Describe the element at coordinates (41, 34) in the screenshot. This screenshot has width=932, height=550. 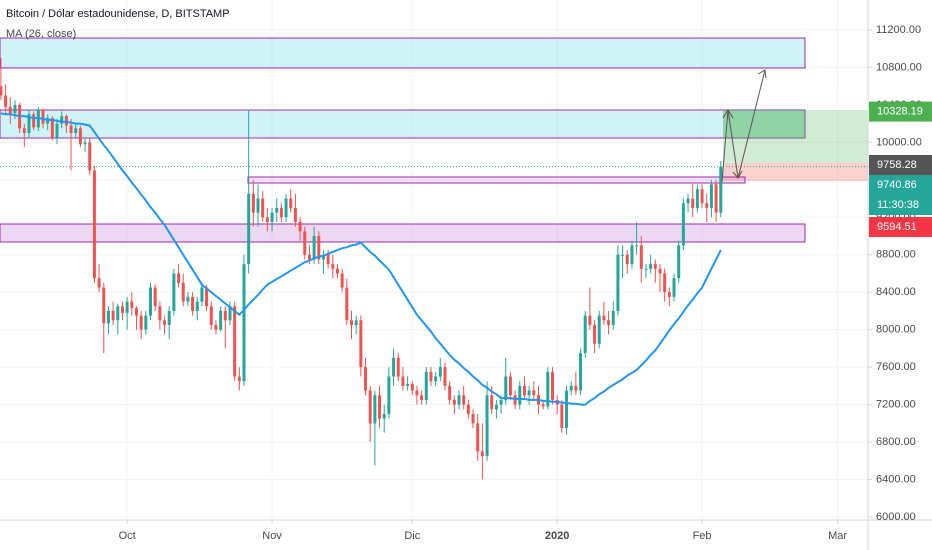
I see `indicator-name: MA (26, close)` at that location.